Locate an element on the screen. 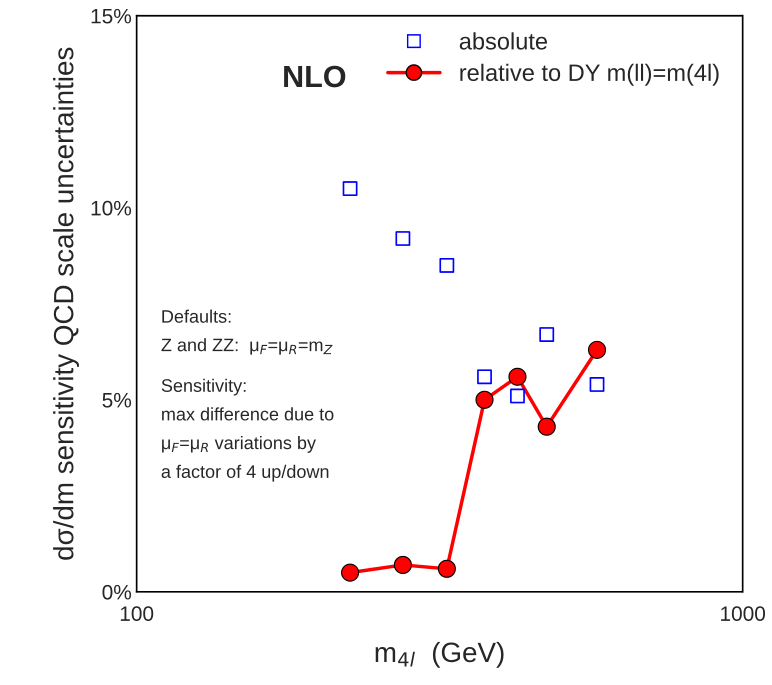 This screenshot has height=685, width=772. annotation: NLO is located at coordinates (315, 77).